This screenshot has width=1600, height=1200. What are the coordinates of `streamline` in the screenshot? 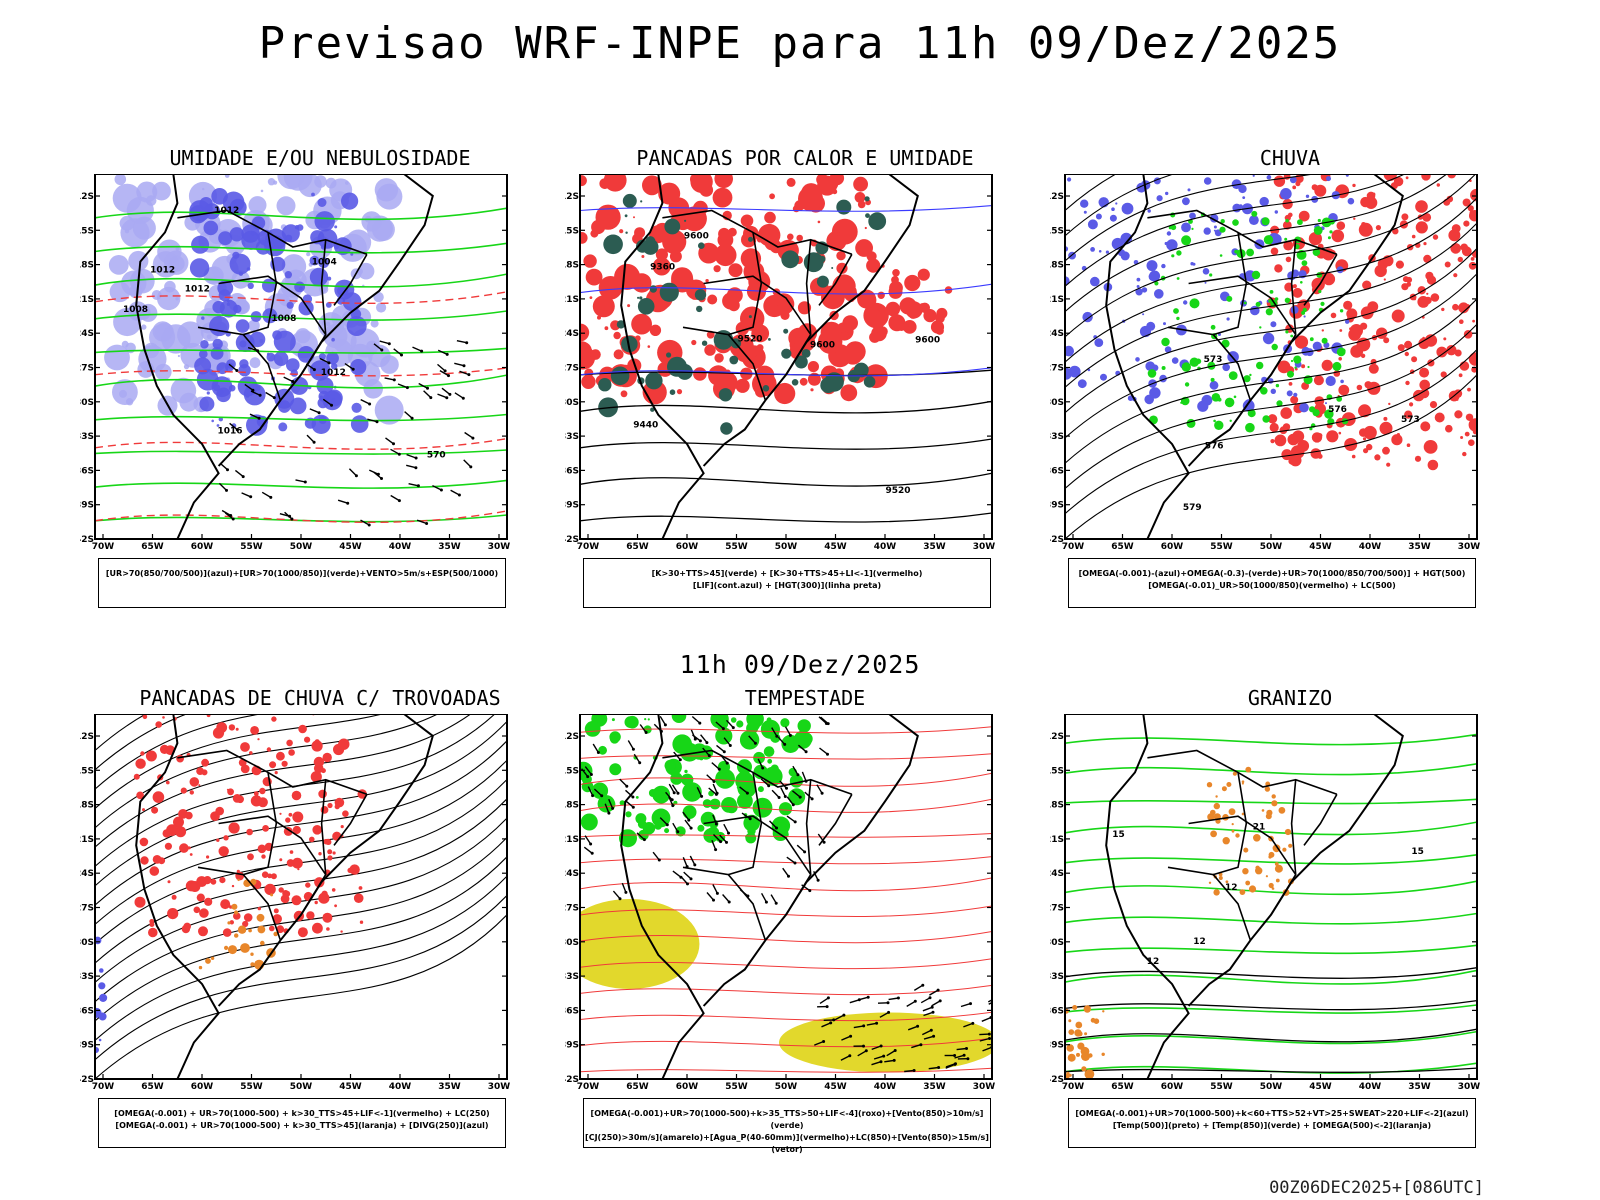 It's located at (1120, 205).